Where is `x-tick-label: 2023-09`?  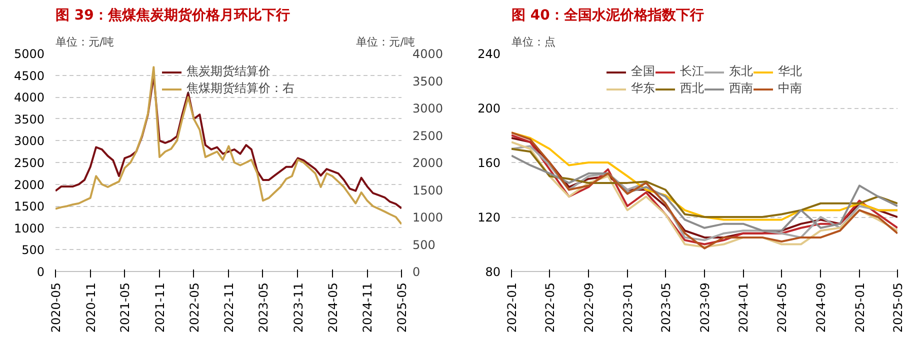 x-tick-label: 2023-09 is located at coordinates (705, 307).